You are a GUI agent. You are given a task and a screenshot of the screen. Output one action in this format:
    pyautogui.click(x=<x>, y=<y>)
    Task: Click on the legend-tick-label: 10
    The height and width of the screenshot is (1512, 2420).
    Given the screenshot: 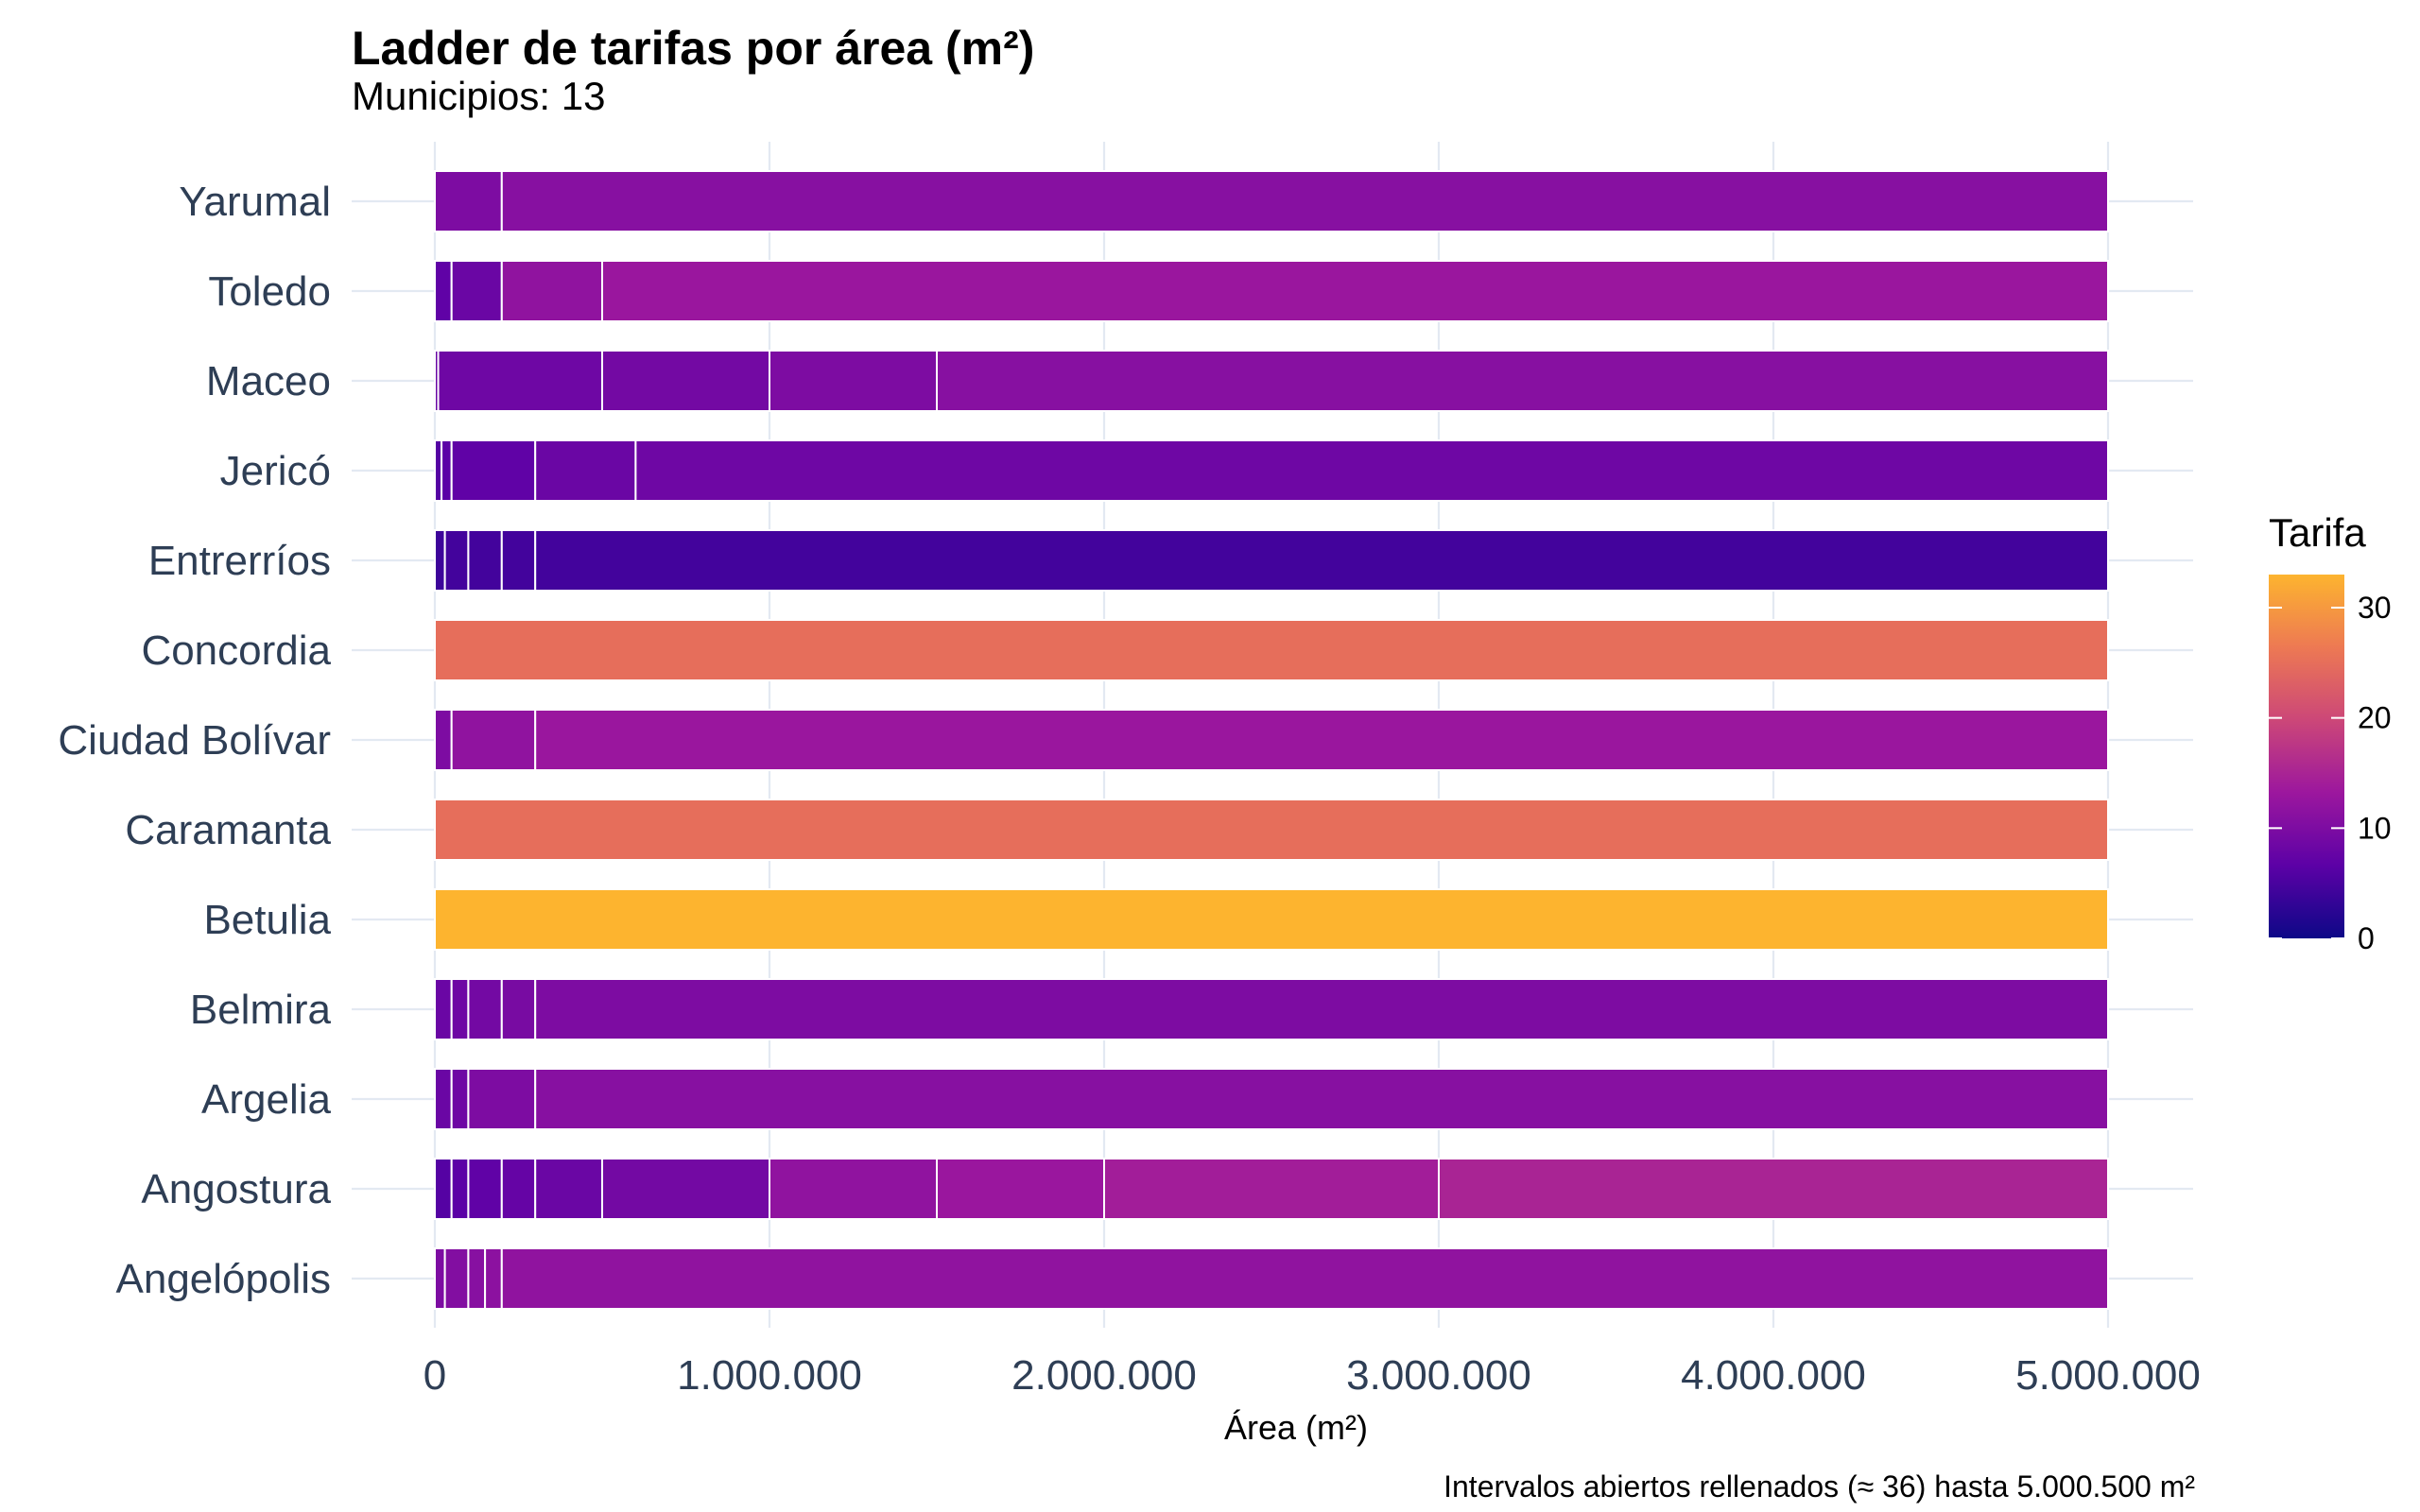 What is the action you would take?
    pyautogui.click(x=2375, y=828)
    